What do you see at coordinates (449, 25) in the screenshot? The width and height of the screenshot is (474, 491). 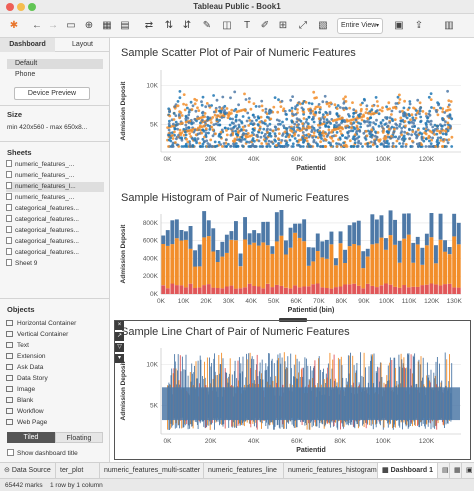 I see `show-me-icon: ▥` at bounding box center [449, 25].